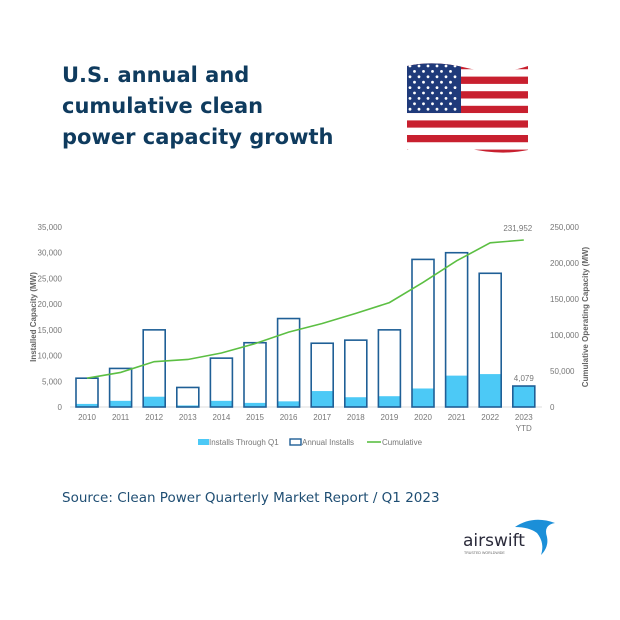 Image resolution: width=620 pixels, height=620 pixels. What do you see at coordinates (402, 442) in the screenshot?
I see `legend-label-cumulative: Cumulative` at bounding box center [402, 442].